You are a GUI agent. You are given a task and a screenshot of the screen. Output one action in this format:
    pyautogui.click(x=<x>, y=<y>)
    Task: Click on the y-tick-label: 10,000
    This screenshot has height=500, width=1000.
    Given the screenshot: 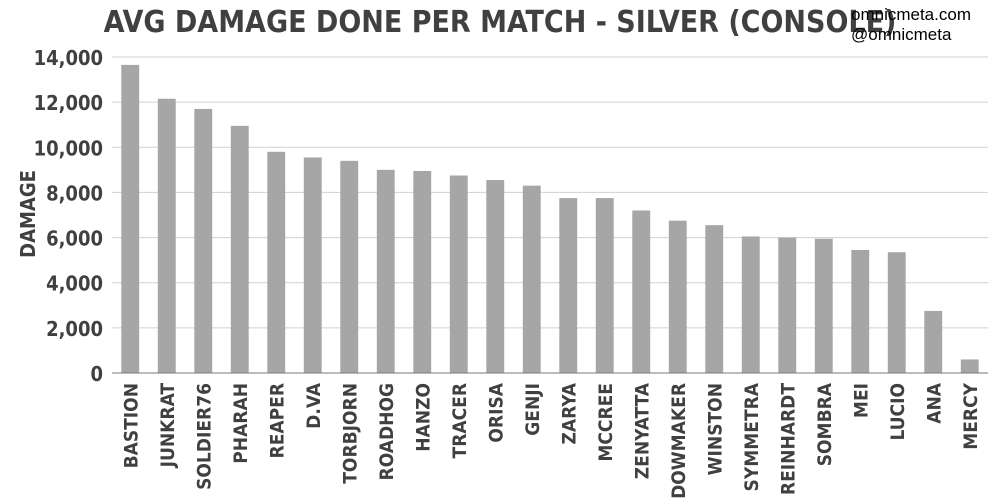 What is the action you would take?
    pyautogui.click(x=68, y=148)
    